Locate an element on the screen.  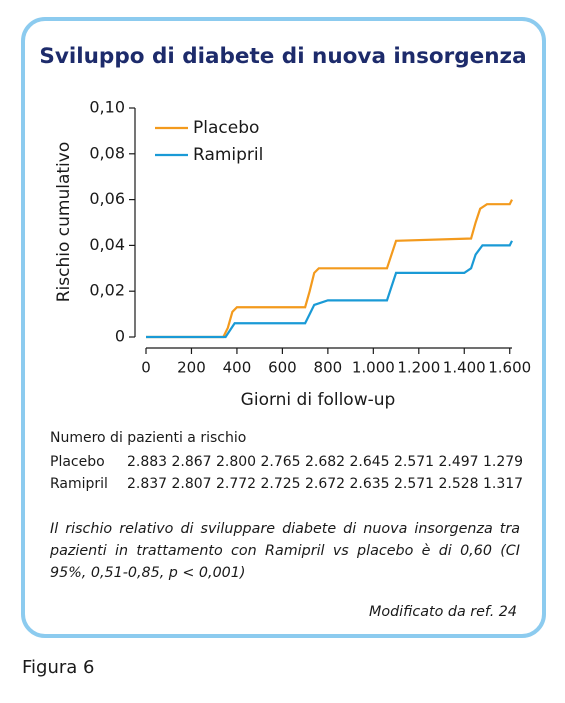
table-cell: 2.635 is located at coordinates (370, 484).